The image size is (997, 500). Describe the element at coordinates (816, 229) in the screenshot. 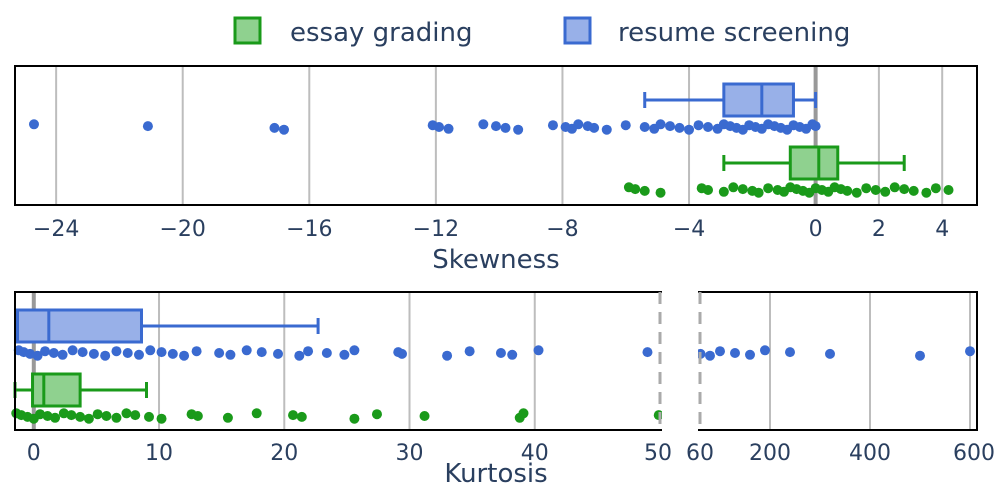

I see `skewness-tick-label: 0` at that location.